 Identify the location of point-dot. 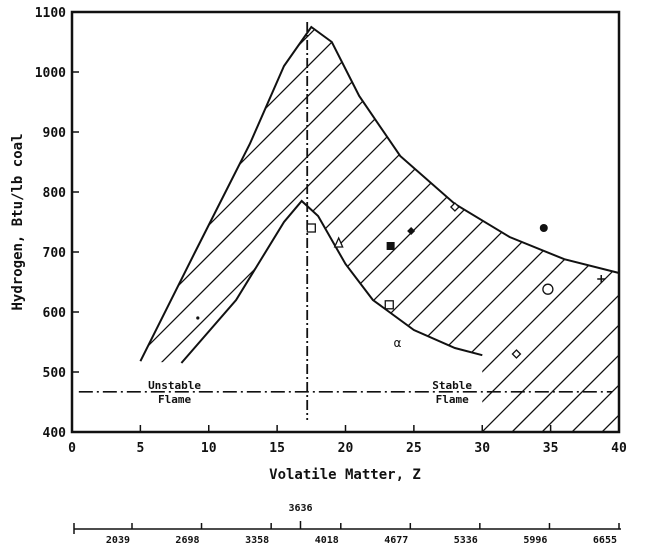
(198, 318).